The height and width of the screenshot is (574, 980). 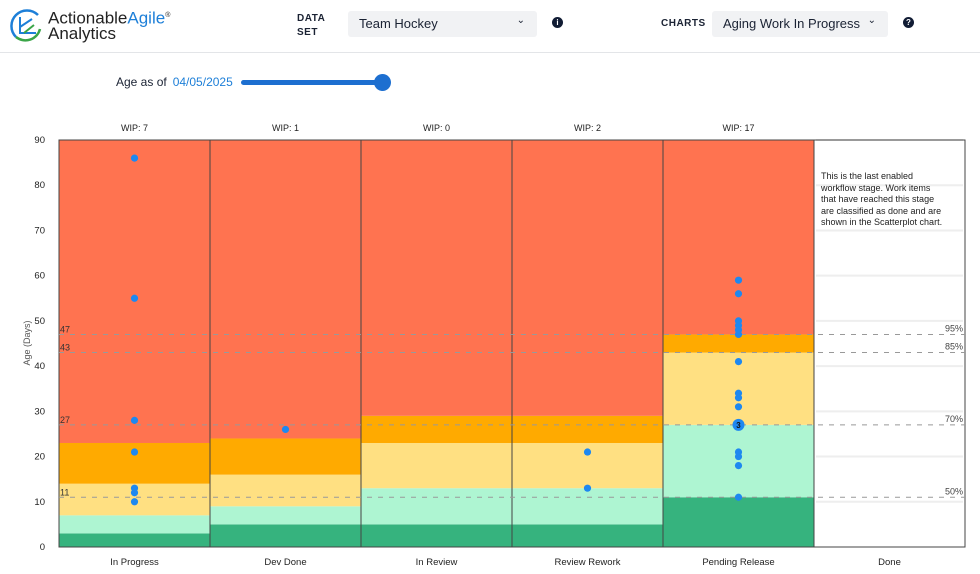 What do you see at coordinates (382, 82) in the screenshot?
I see `age-slider-thumb` at bounding box center [382, 82].